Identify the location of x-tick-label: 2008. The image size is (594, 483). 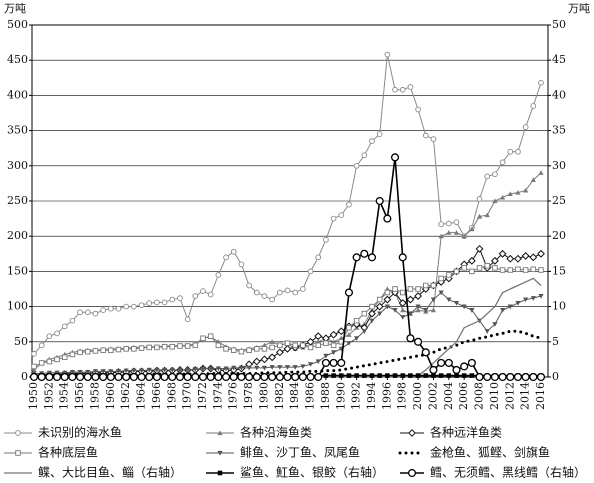
(479, 396).